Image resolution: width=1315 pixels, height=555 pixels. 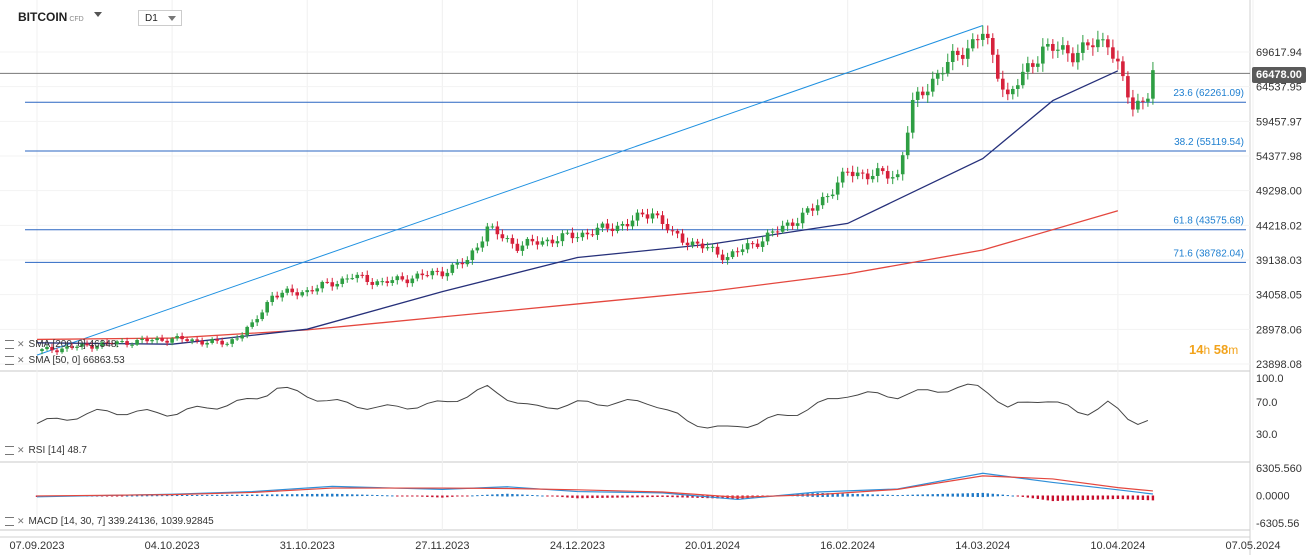 I want to click on rsi-tick-label: 100.0, so click(x=1270, y=379).